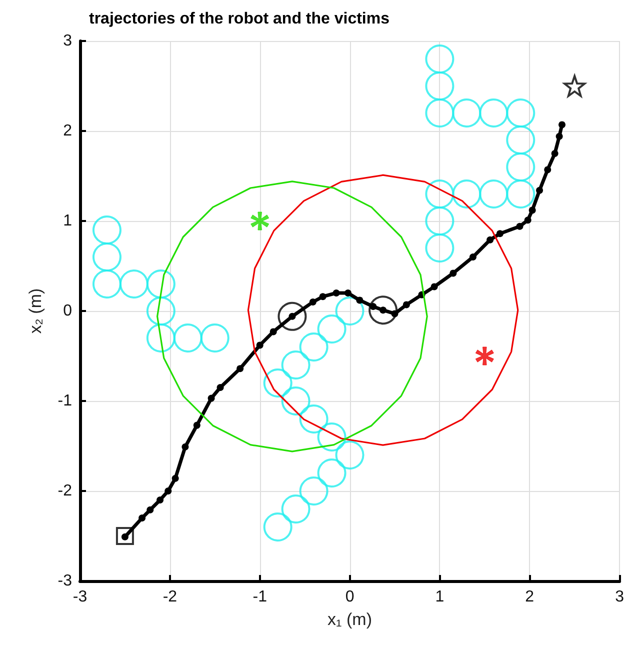 This screenshot has height=651, width=627. Describe the element at coordinates (67, 41) in the screenshot. I see `y-tick-label: 3` at that location.